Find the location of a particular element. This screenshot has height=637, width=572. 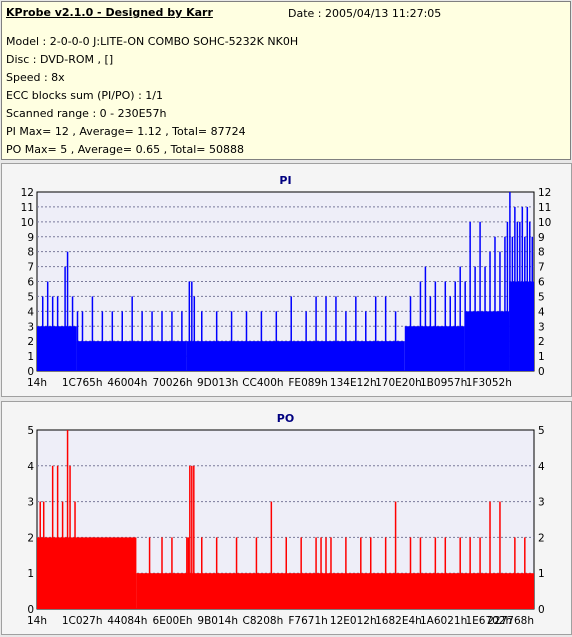

pi-x-tick-label: 170E20h is located at coordinates (398, 383).